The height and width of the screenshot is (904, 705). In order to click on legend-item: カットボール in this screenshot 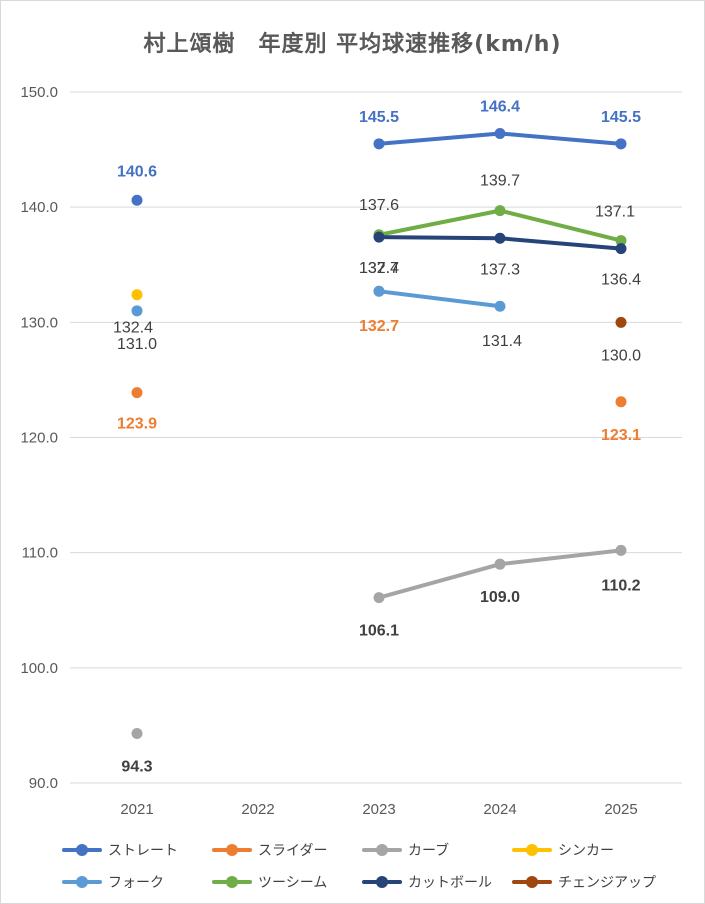, I will do `click(435, 882)`.